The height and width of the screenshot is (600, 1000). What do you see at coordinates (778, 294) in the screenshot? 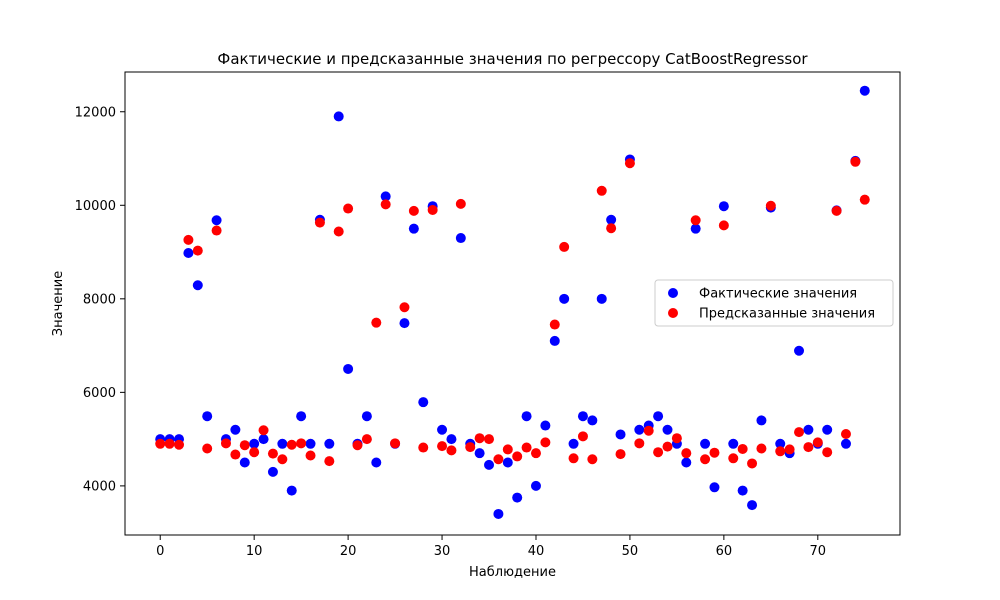
I see `legend-label-actual: Фактические значения` at bounding box center [778, 294].